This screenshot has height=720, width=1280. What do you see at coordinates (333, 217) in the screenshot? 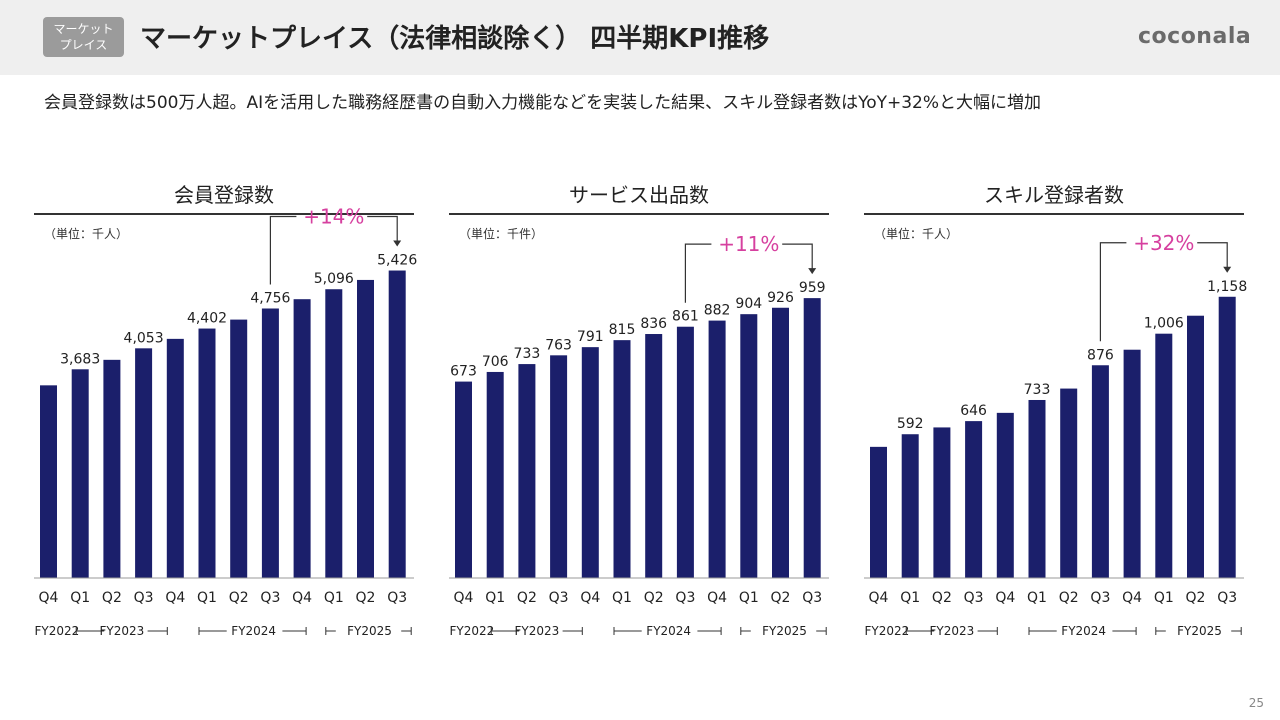
I see `growth-label: +14%` at bounding box center [333, 217].